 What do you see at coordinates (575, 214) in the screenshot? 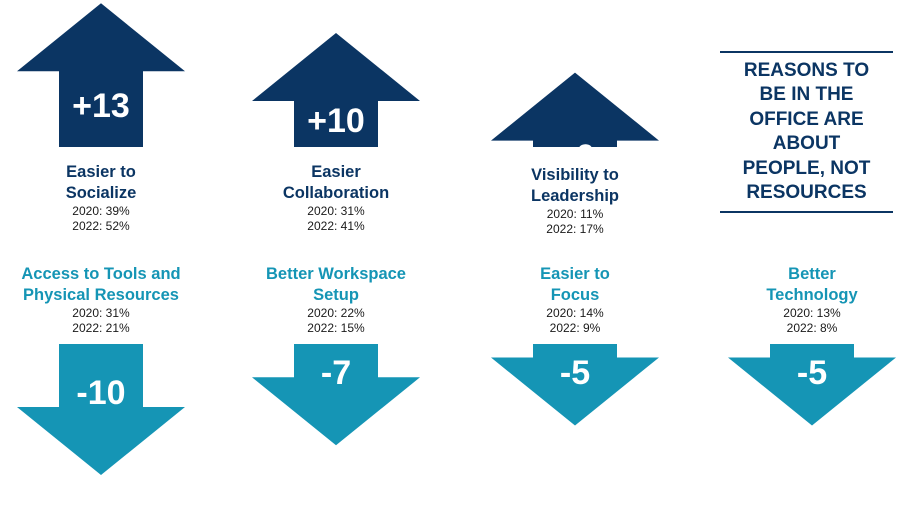
I see `stat-2020: 2020: 11%` at bounding box center [575, 214].